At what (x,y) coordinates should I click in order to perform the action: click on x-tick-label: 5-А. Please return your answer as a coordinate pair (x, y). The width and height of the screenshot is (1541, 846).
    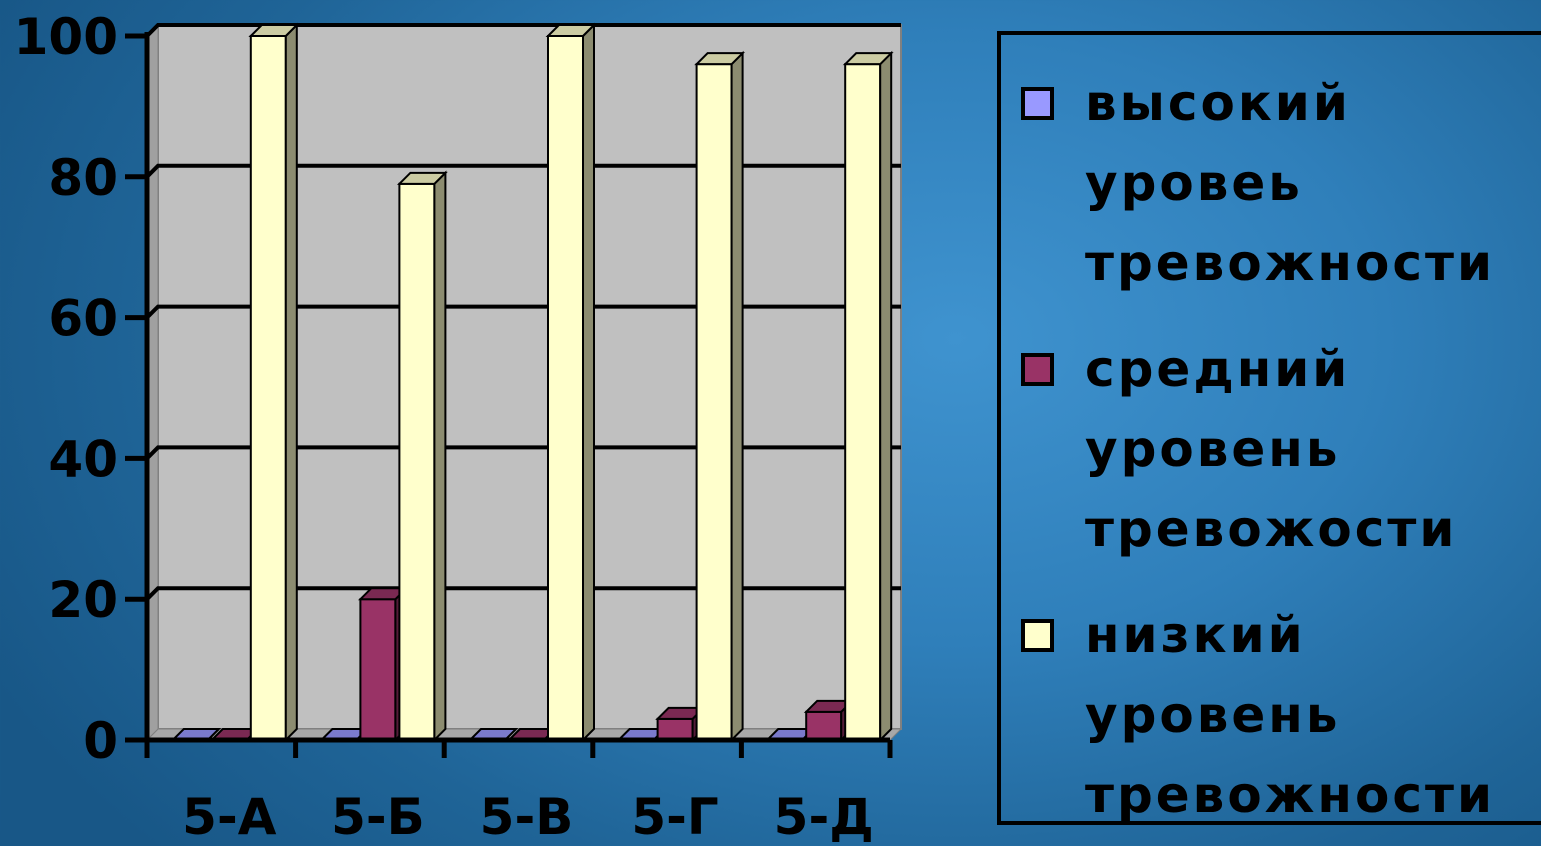
    Looking at the image, I should click on (229, 817).